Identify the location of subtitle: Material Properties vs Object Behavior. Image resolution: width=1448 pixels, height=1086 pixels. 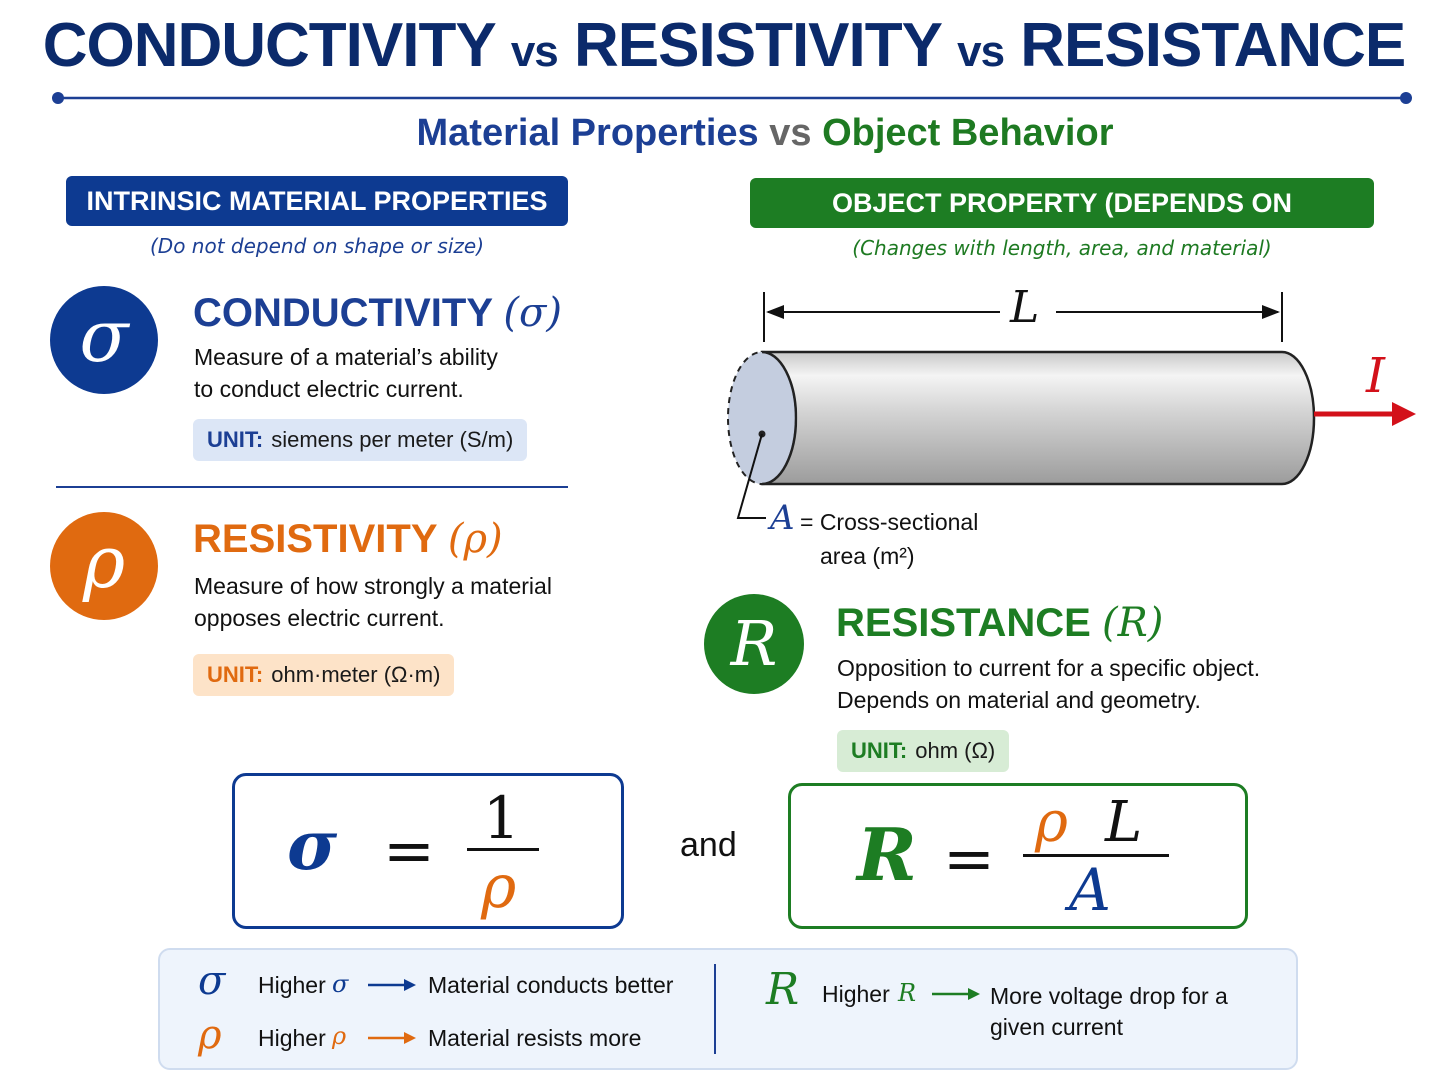
(724, 133).